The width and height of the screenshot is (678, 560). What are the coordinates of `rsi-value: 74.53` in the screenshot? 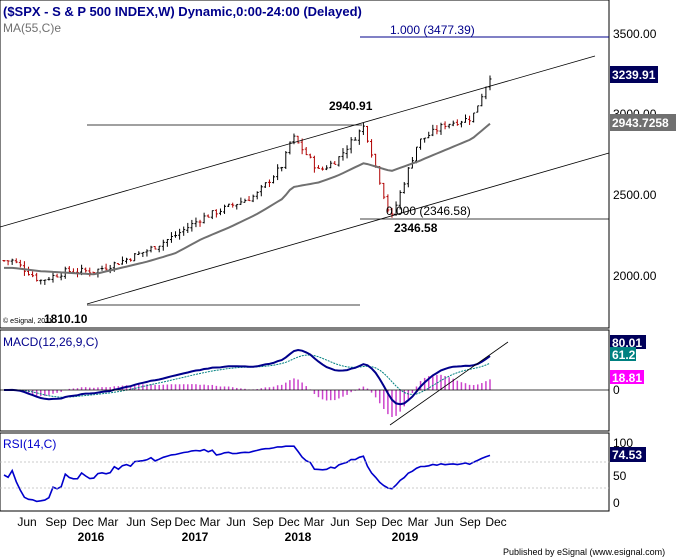 It's located at (627, 455).